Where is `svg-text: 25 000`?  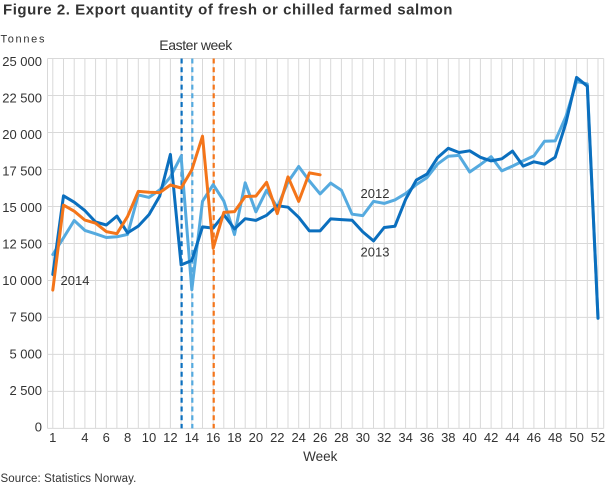
svg-text: 25 000 is located at coordinates (22, 61).